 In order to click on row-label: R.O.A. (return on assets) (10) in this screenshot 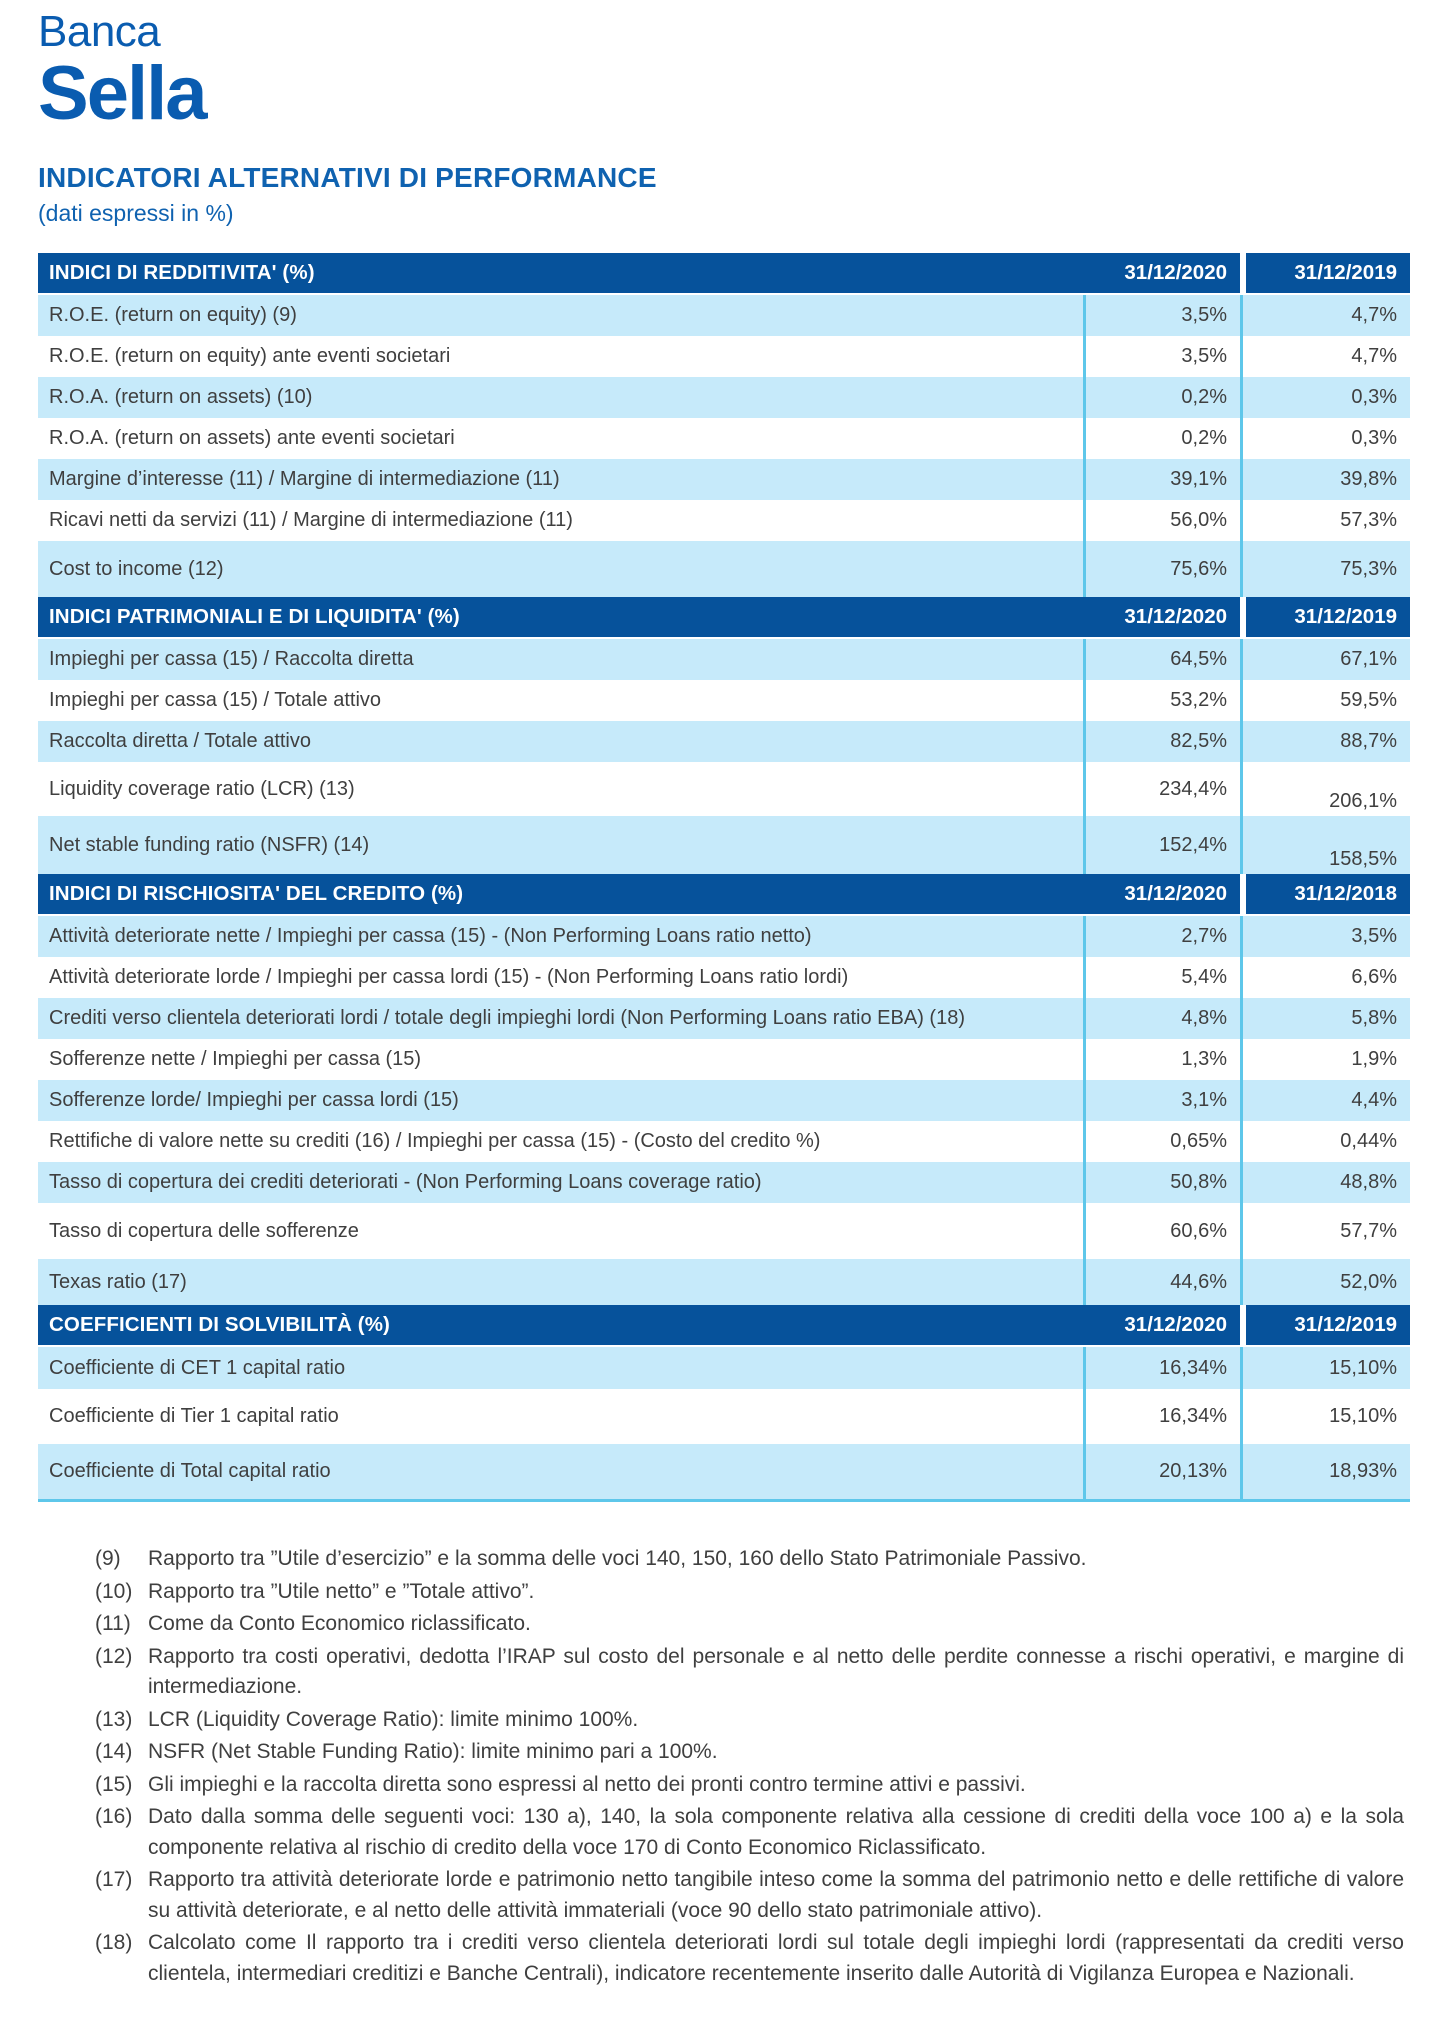, I will do `click(181, 397)`.